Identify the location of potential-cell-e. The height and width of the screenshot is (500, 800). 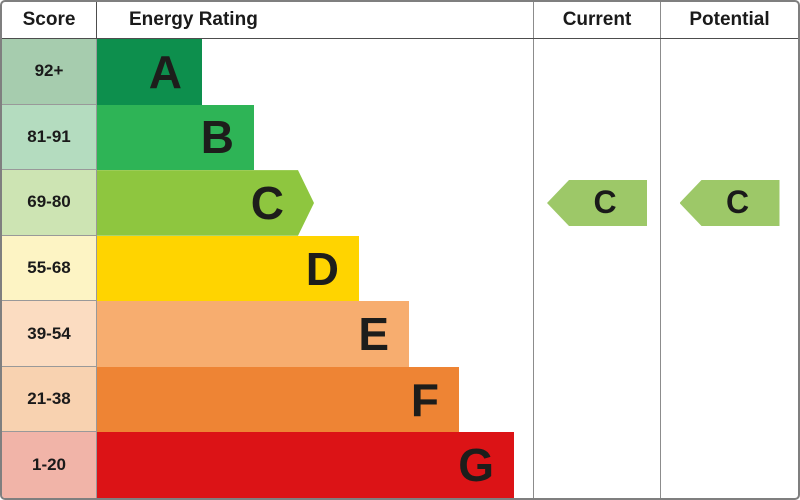
(729, 334).